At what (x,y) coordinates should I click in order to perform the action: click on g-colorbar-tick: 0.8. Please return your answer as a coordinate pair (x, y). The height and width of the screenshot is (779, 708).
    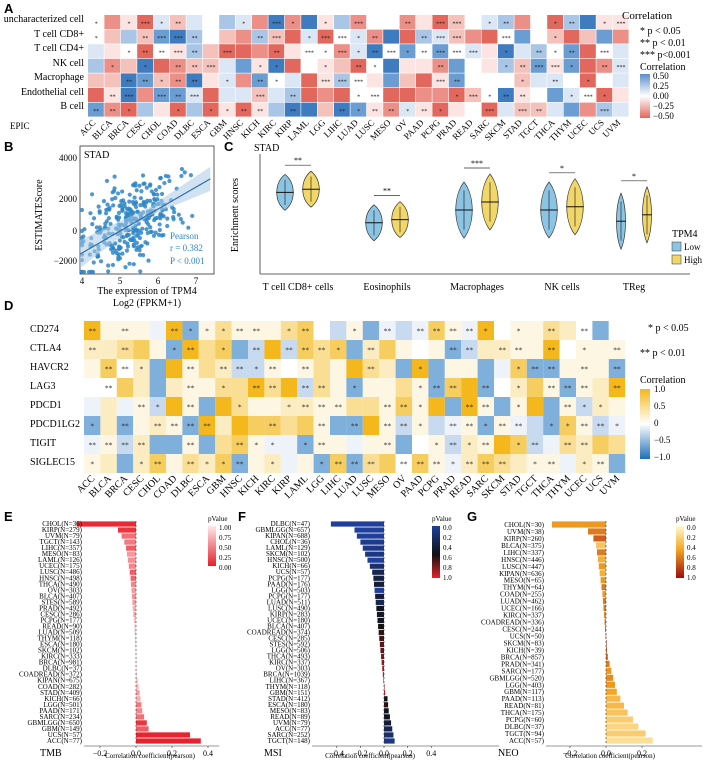
    Looking at the image, I should click on (691, 568).